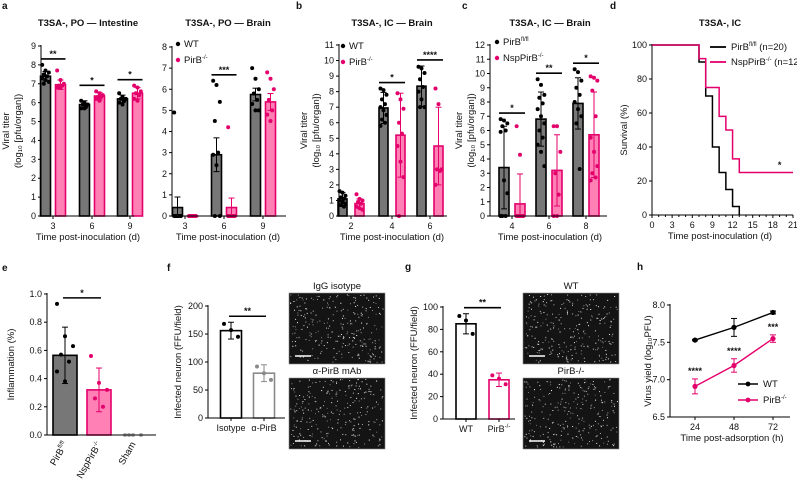 The height and width of the screenshot is (481, 797). I want to click on legend-label-text: PirB, so click(193, 60).